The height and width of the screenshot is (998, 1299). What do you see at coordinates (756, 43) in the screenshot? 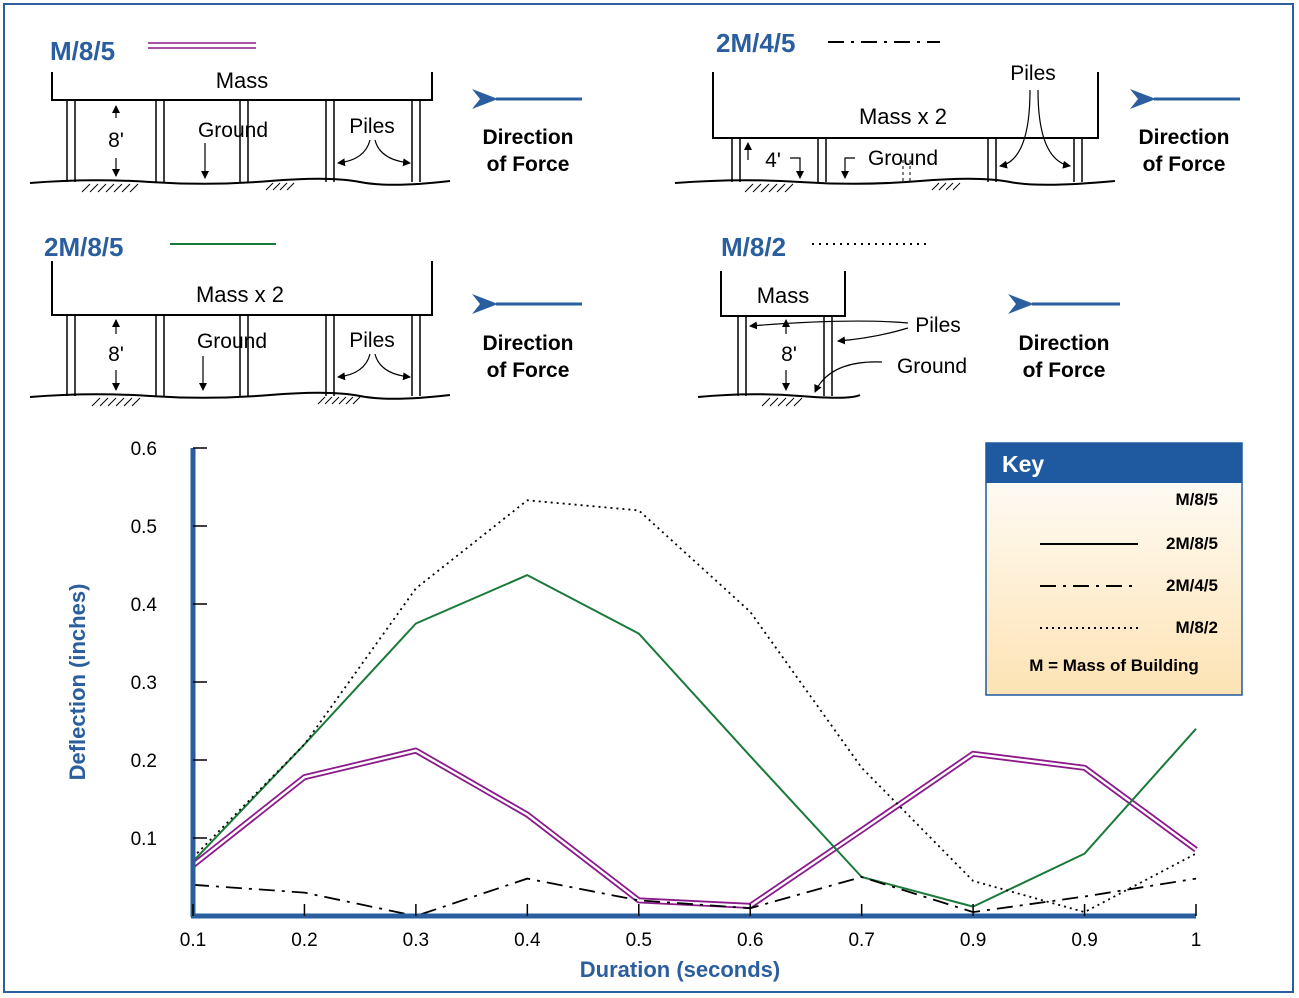
I see `diagram-title: 2M/4/5` at bounding box center [756, 43].